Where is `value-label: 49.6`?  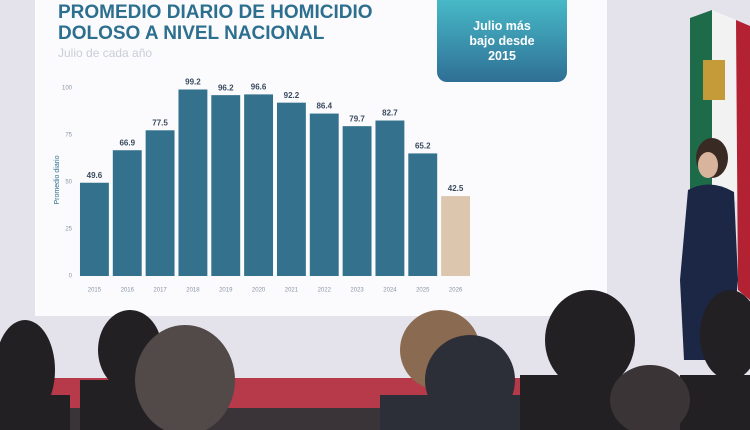
value-label: 49.6 is located at coordinates (95, 175).